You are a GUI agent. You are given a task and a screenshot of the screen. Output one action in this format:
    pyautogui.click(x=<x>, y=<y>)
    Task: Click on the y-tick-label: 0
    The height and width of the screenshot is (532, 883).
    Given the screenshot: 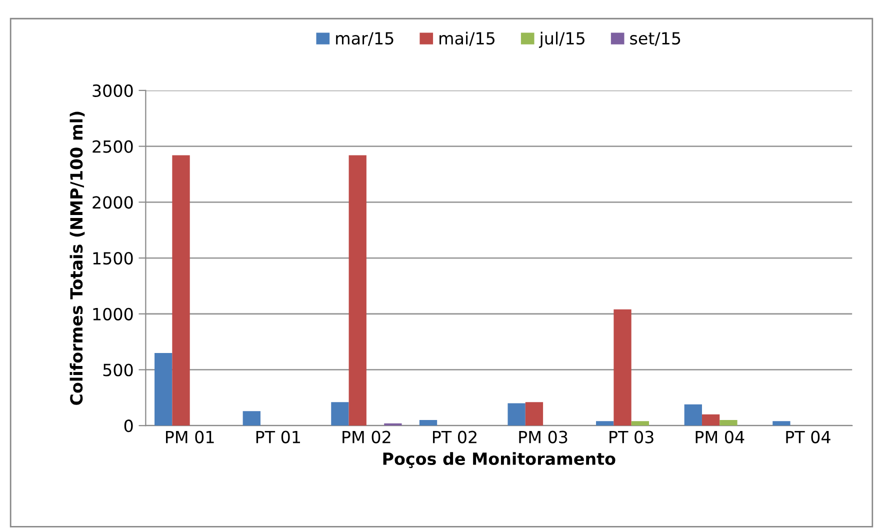 What is the action you would take?
    pyautogui.click(x=128, y=426)
    